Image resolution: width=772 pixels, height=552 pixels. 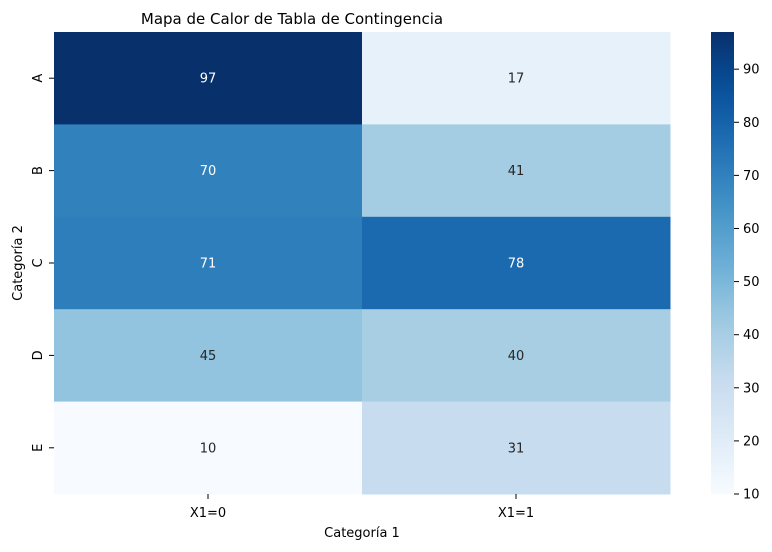 I want to click on cell-value-label: 17, so click(x=516, y=79).